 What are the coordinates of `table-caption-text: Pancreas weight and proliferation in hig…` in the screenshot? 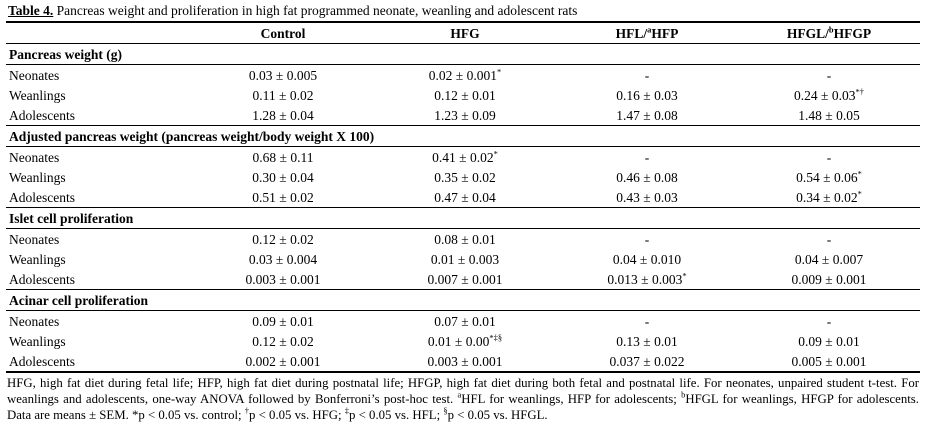 It's located at (315, 10).